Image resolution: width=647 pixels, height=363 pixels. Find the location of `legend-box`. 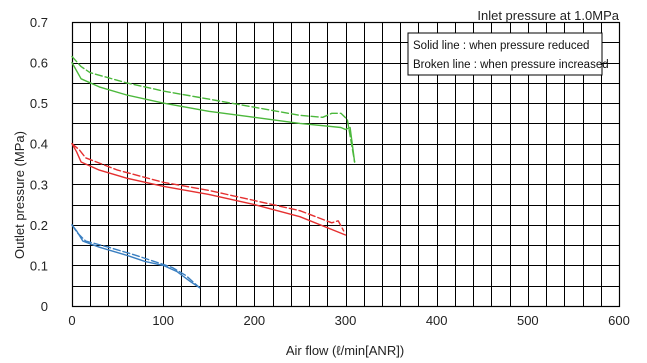

legend-box is located at coordinates (505, 54).